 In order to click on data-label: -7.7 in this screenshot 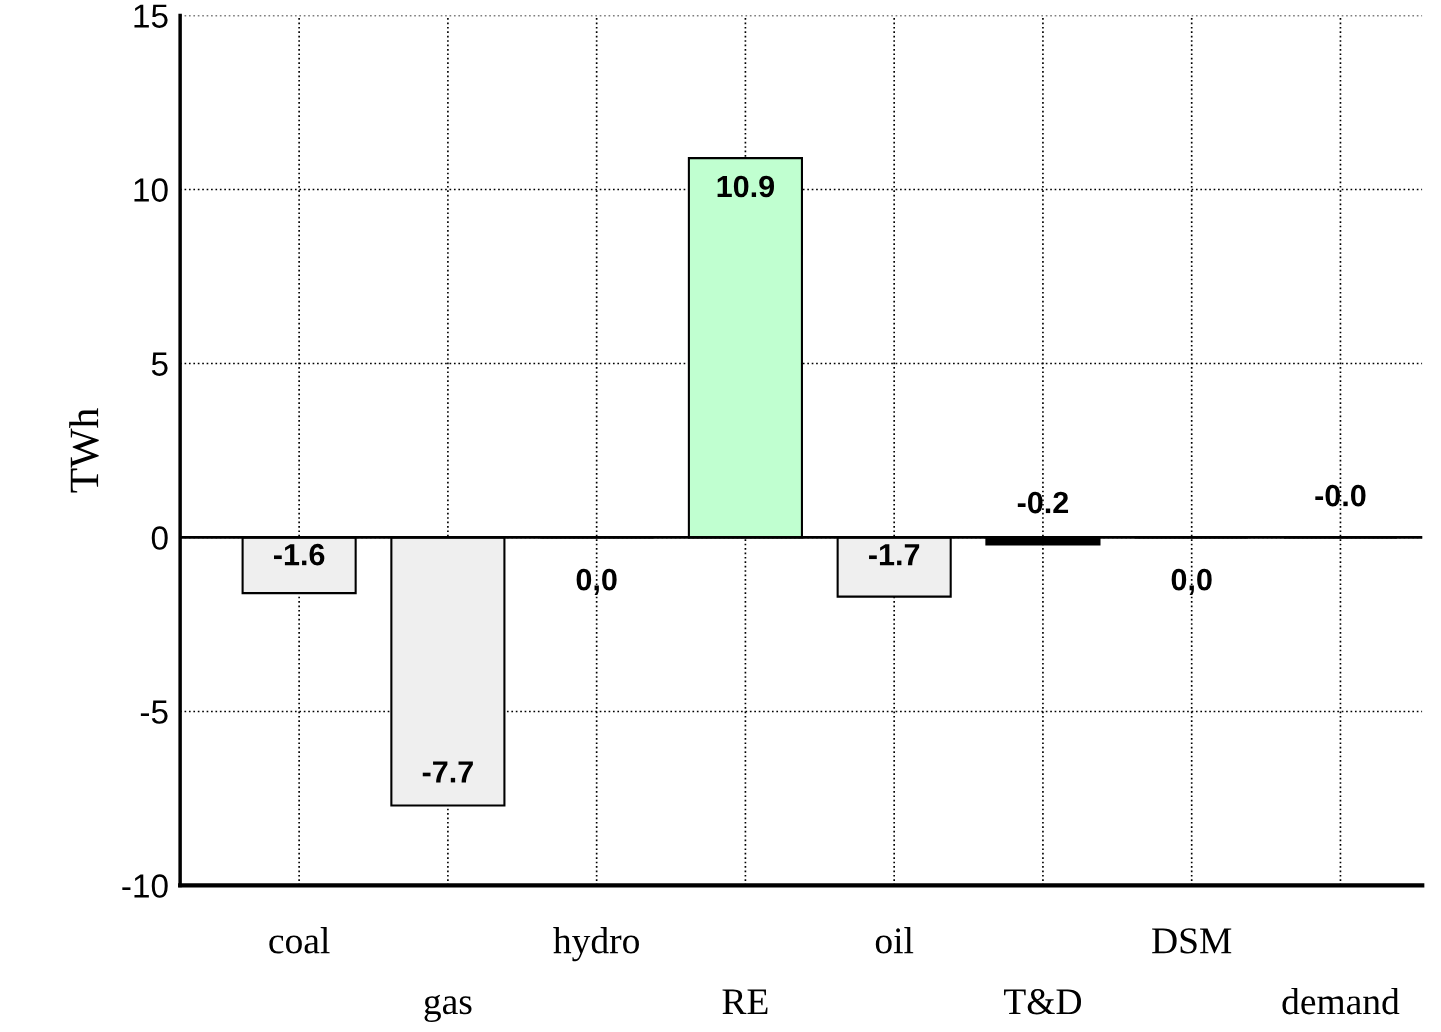, I will do `click(447, 772)`.